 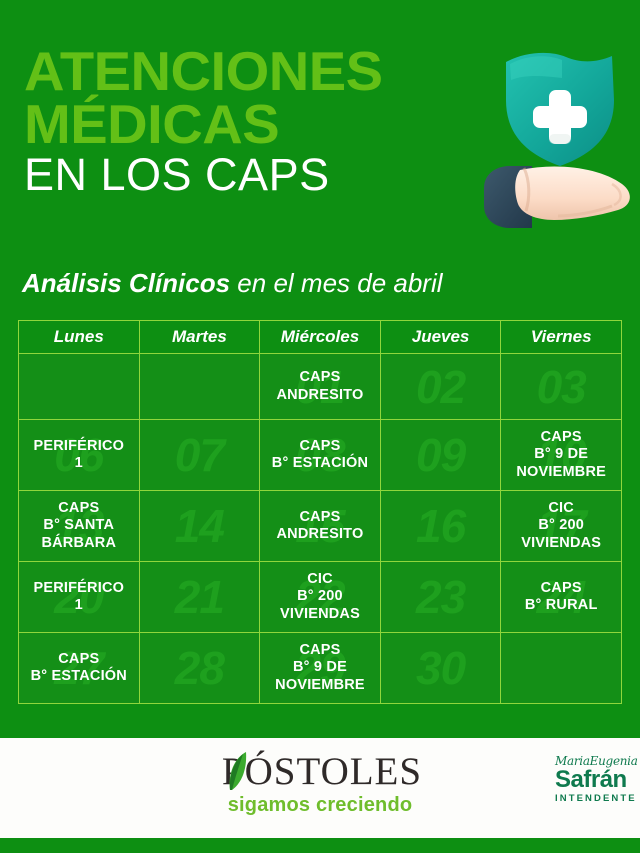 What do you see at coordinates (561, 668) in the screenshot?
I see `calendar-cell-viernes-empty` at bounding box center [561, 668].